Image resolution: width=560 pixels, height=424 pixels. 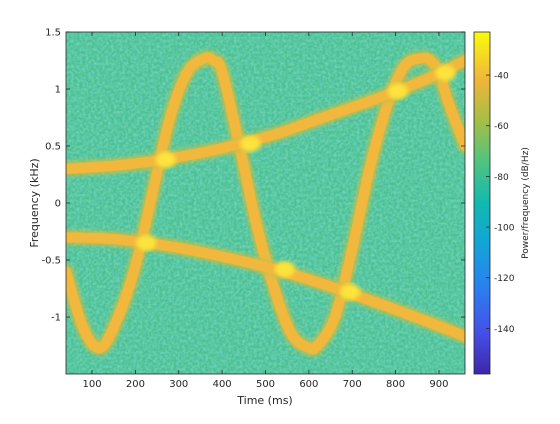 I want to click on x-tick-label: 400, so click(x=222, y=384).